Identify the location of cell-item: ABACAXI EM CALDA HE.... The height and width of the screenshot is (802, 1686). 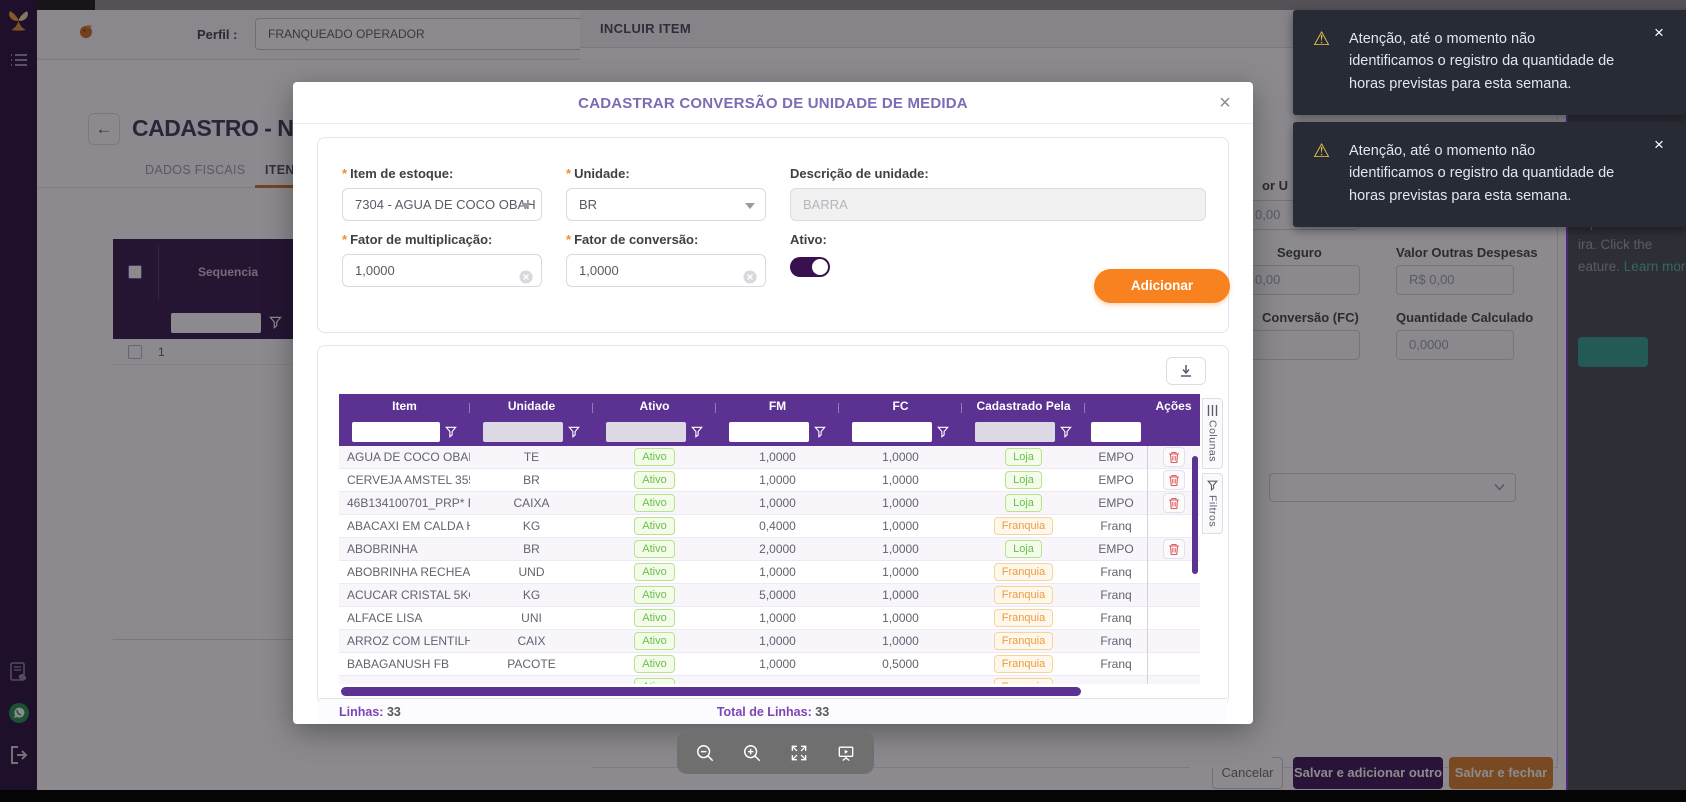
(408, 526).